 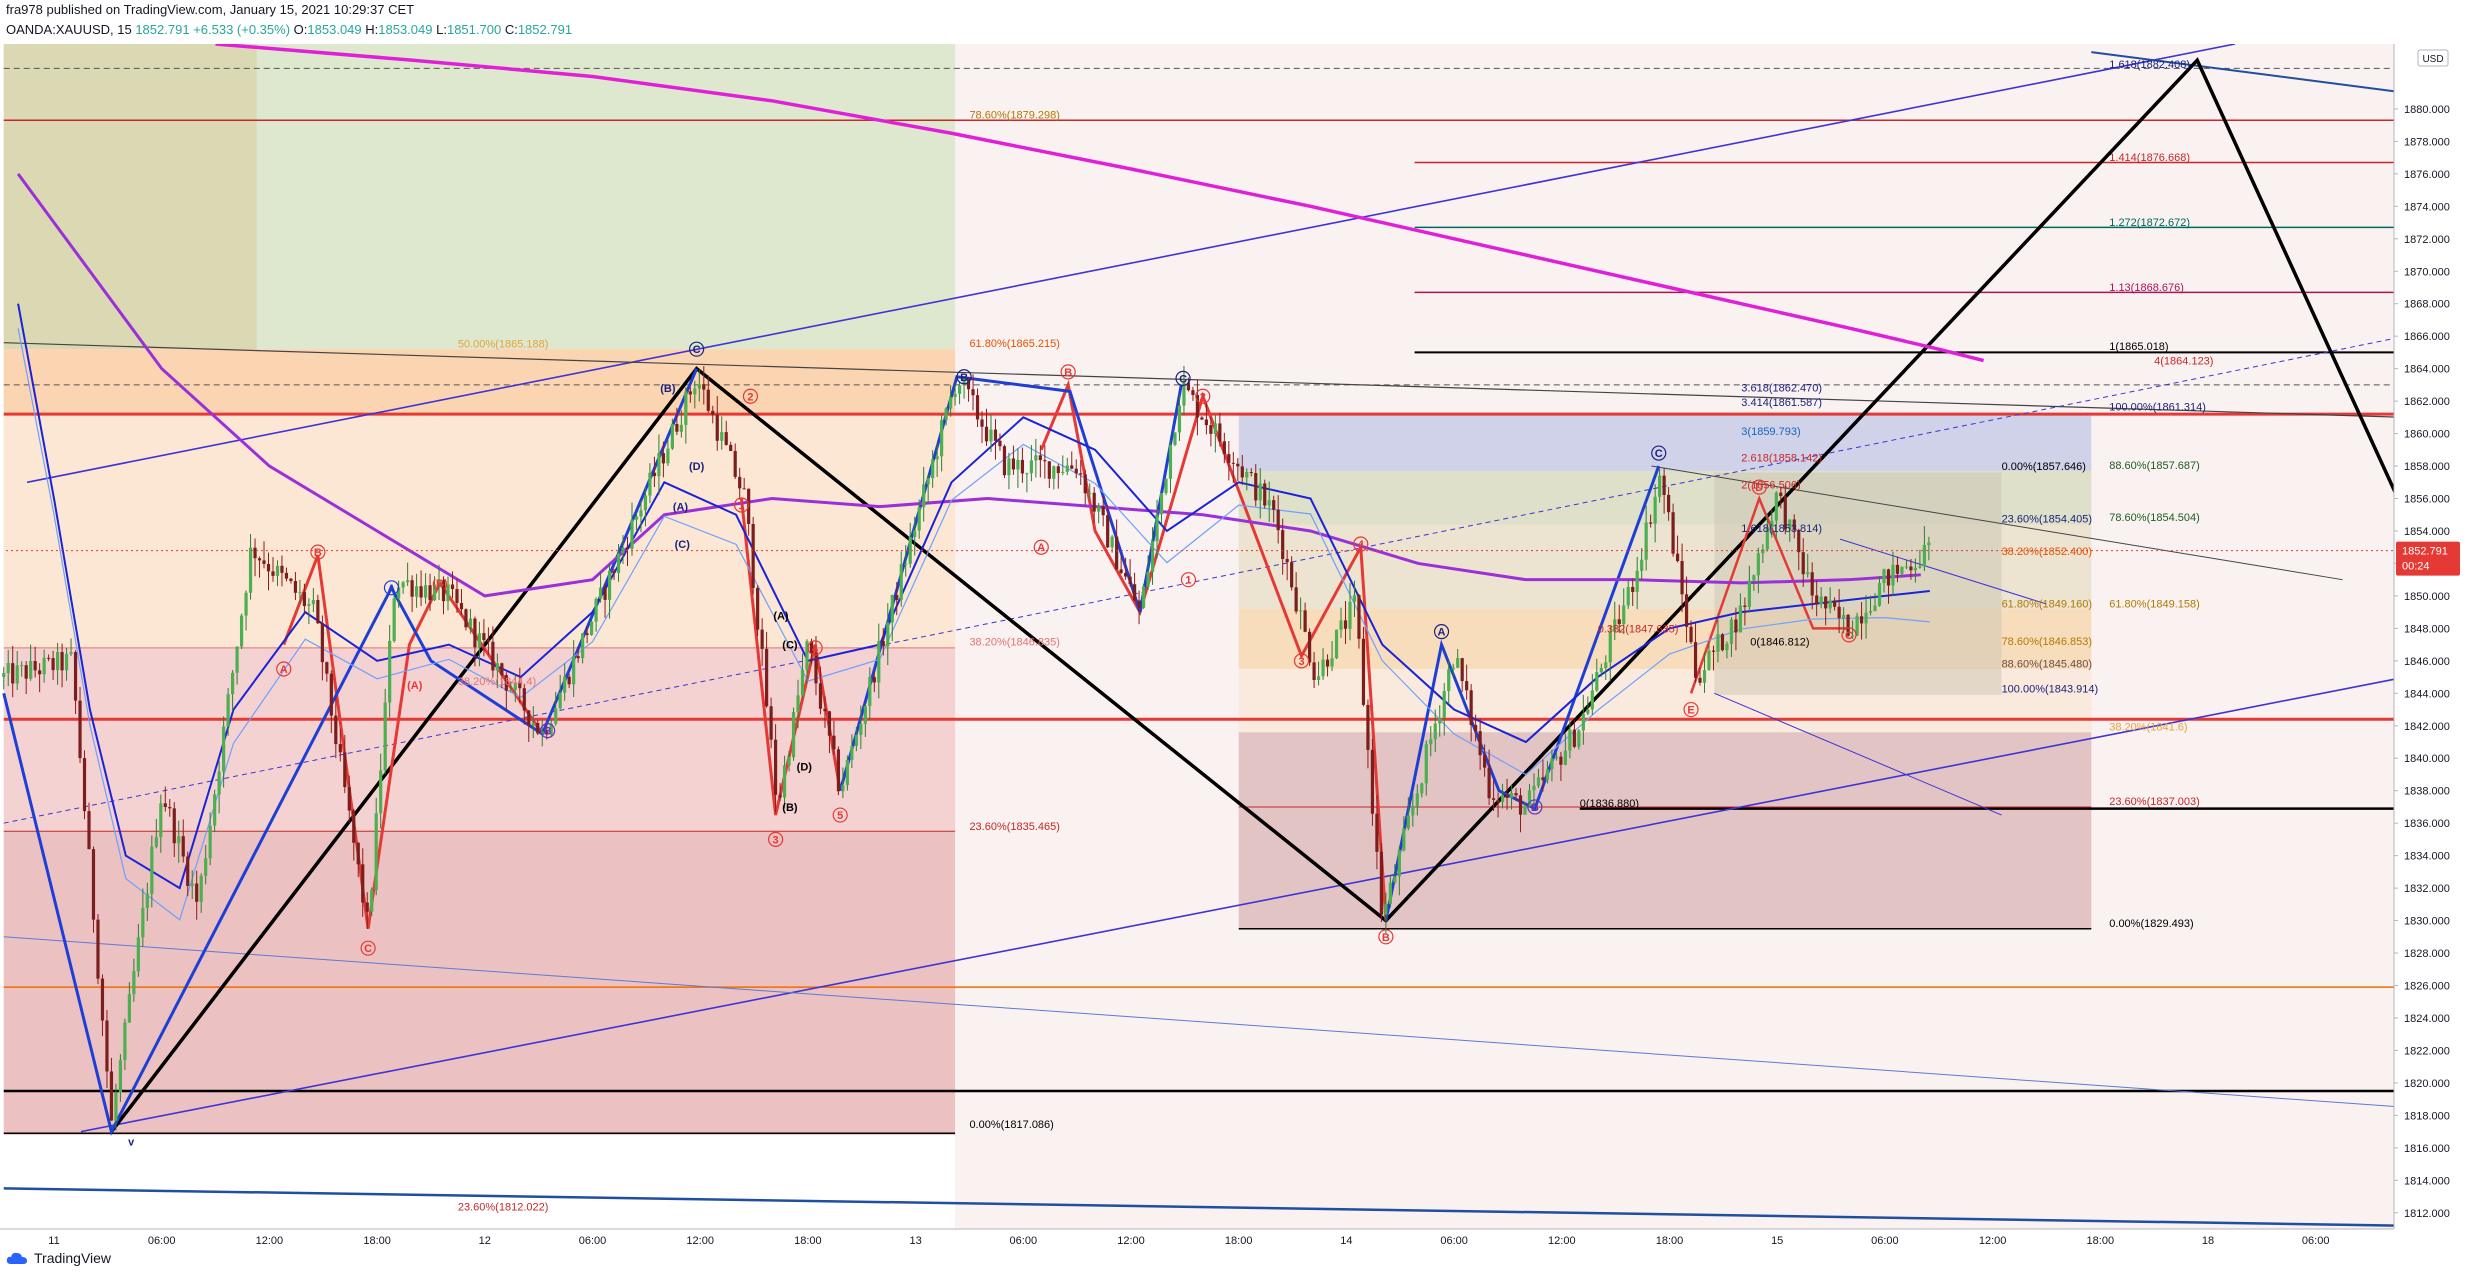 What do you see at coordinates (162, 1241) in the screenshot?
I see `time-tick-label: 06:00` at bounding box center [162, 1241].